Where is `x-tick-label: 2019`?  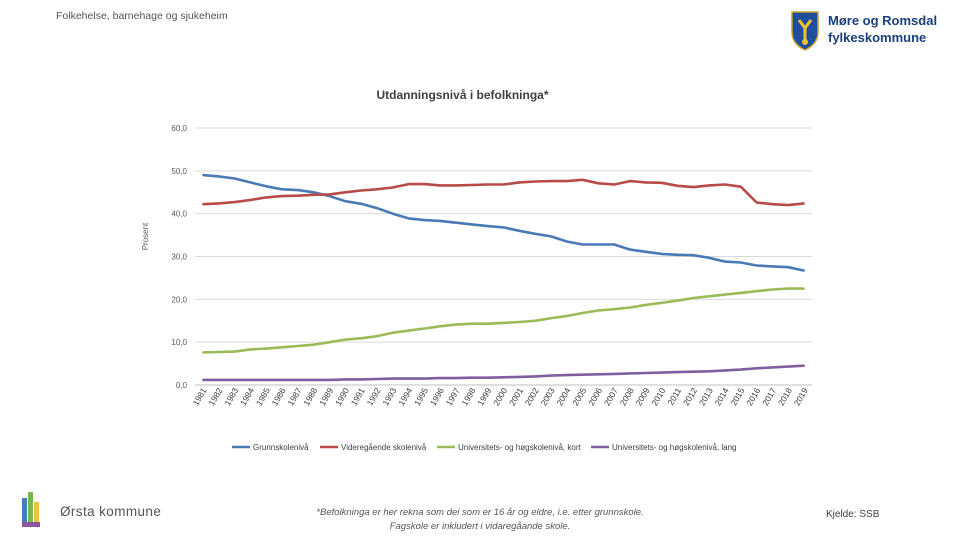
x-tick-label: 2019 is located at coordinates (801, 397).